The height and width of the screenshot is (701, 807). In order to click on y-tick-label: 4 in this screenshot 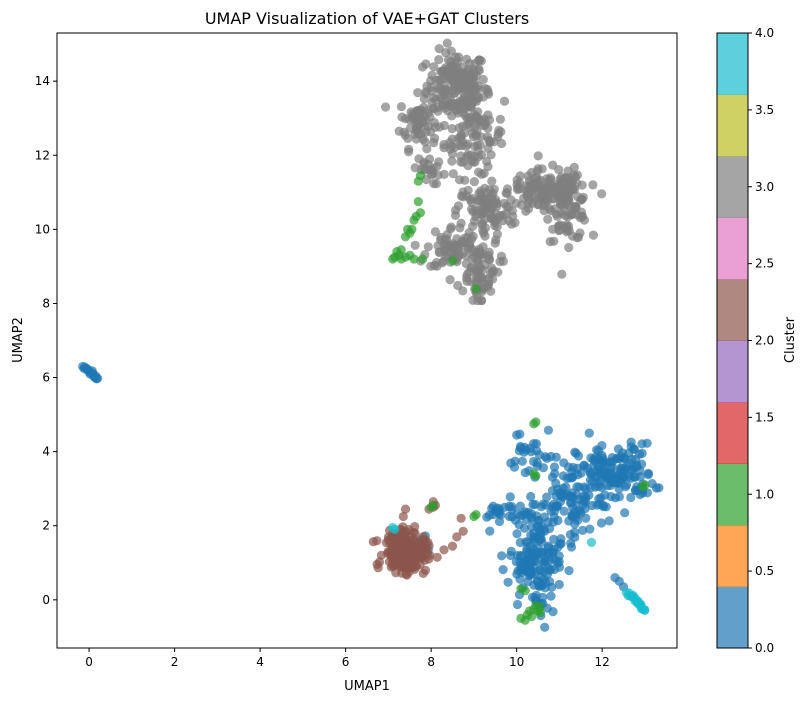, I will do `click(46, 452)`.